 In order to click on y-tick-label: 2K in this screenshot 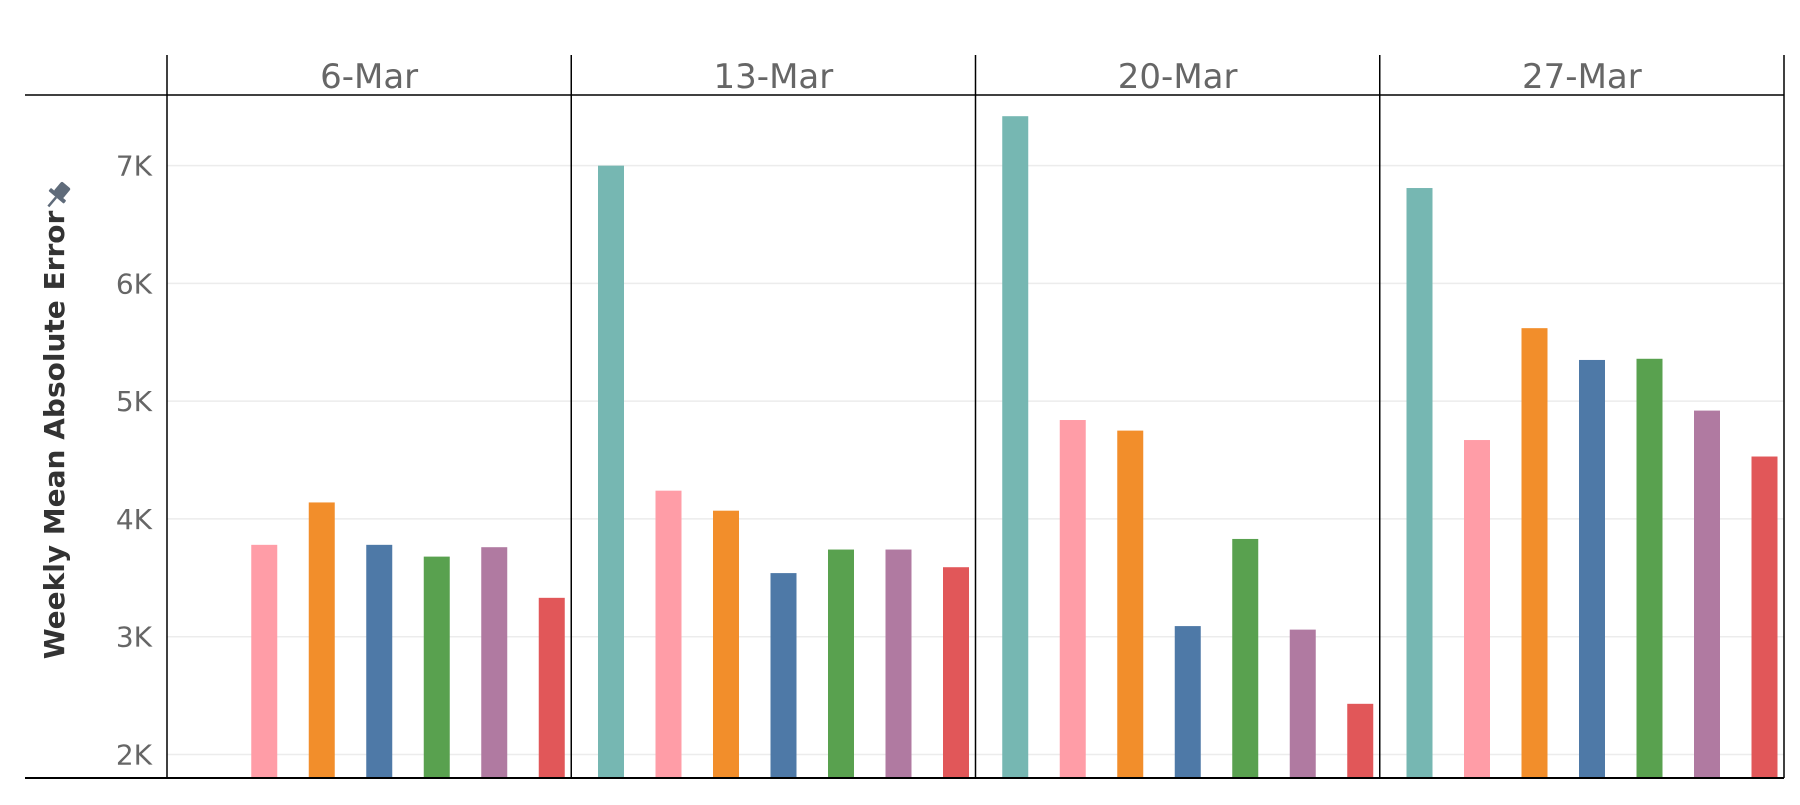, I will do `click(134, 754)`.